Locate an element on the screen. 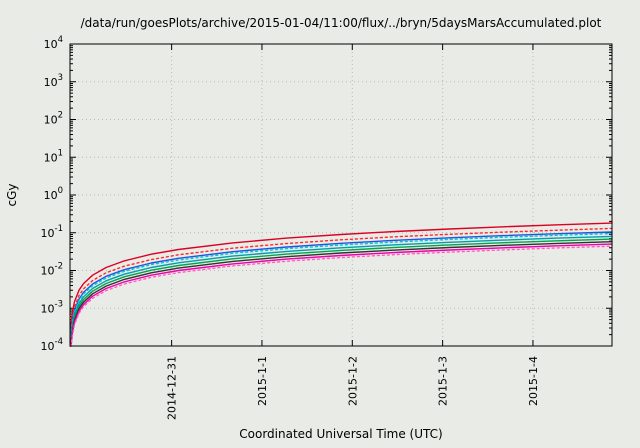 The height and width of the screenshot is (448, 640). y-tick-label: 10³ is located at coordinates (53, 81).